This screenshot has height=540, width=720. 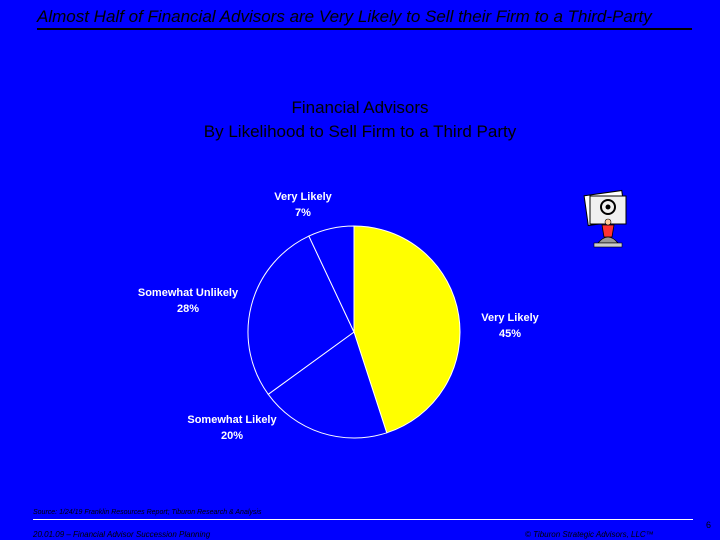 I want to click on footer-divider, so click(x=363, y=519).